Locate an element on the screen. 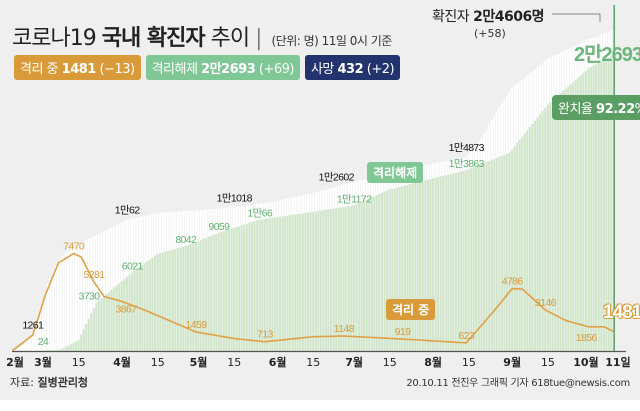  source: 자료: 질병관리청 is located at coordinates (49, 382).